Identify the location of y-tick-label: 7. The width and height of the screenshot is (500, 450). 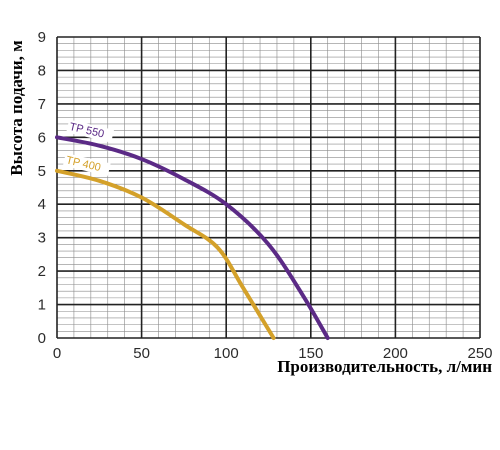
(42, 104).